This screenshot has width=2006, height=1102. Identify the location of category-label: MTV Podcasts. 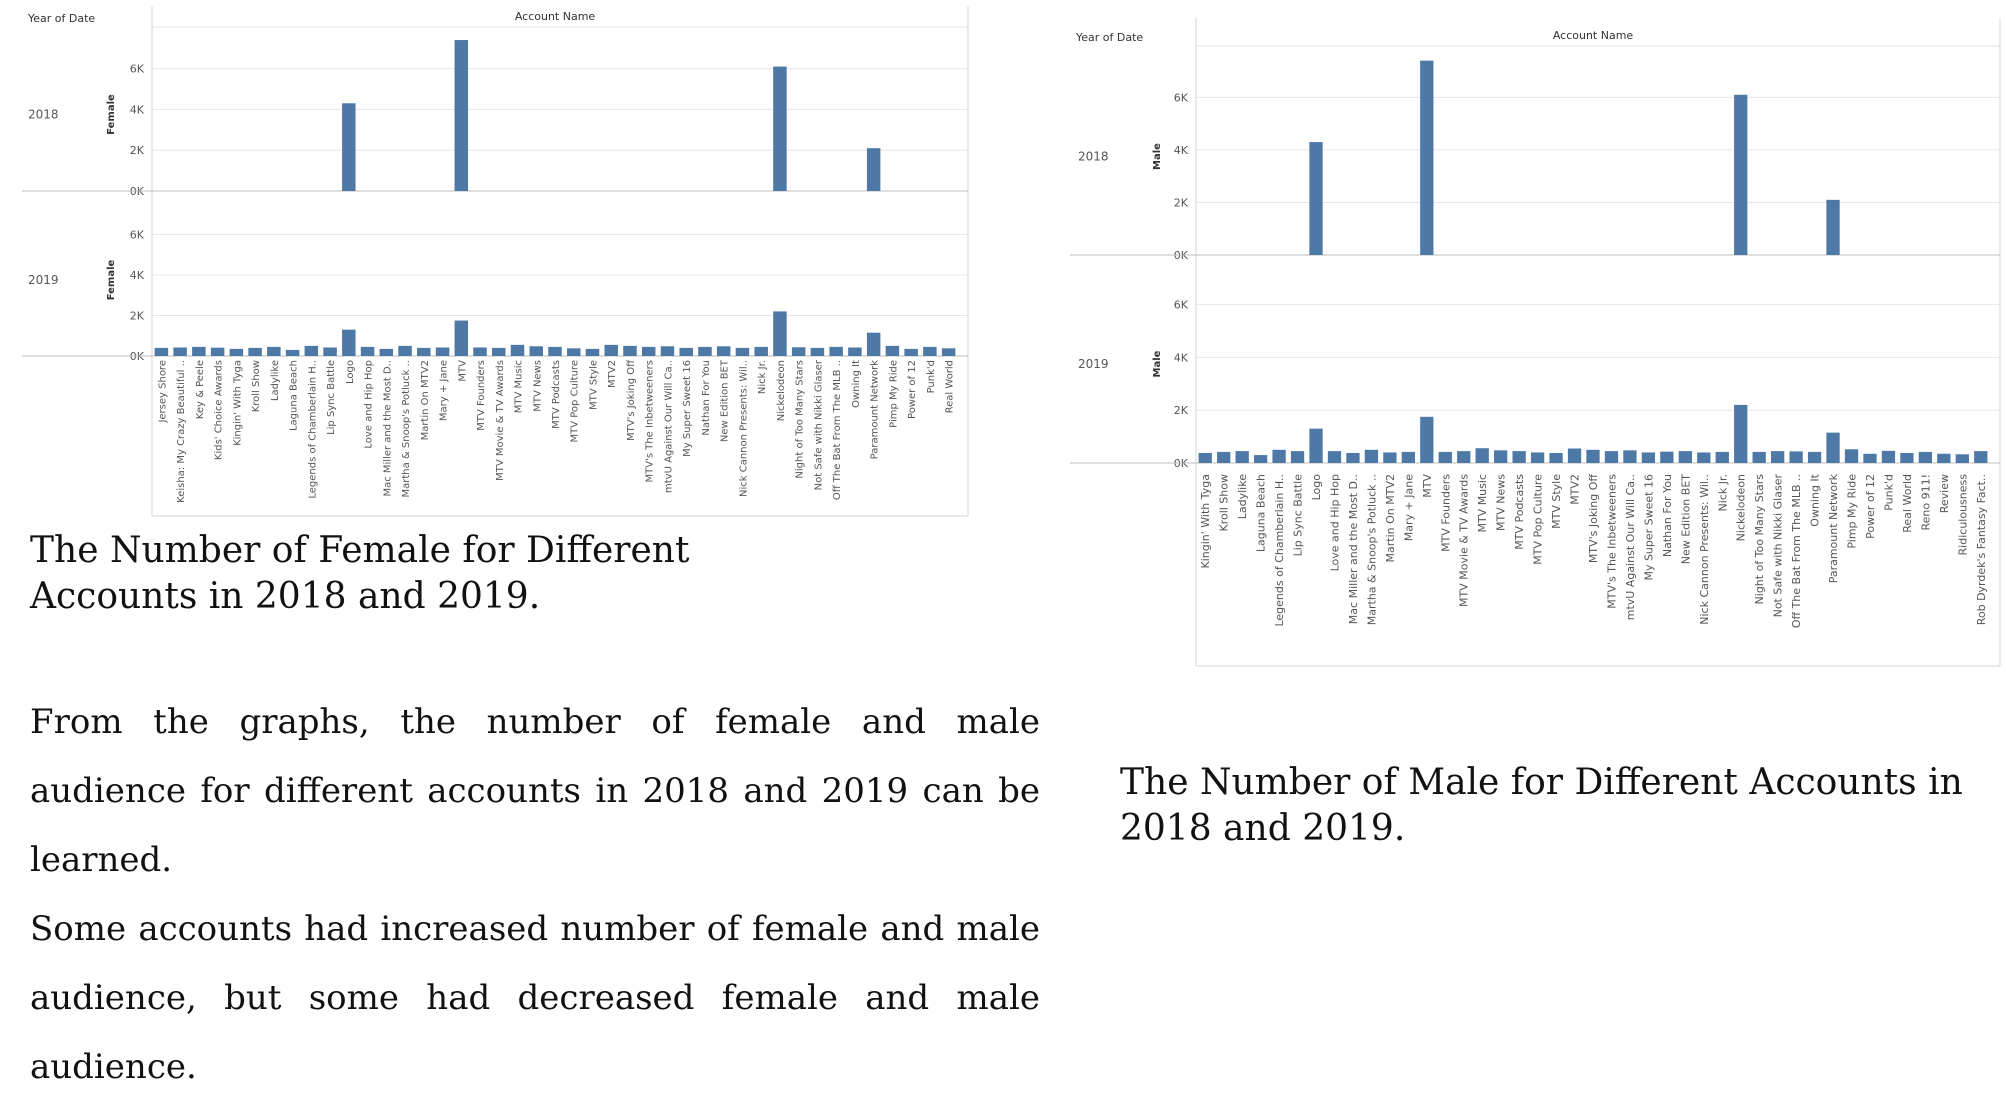
(556, 394).